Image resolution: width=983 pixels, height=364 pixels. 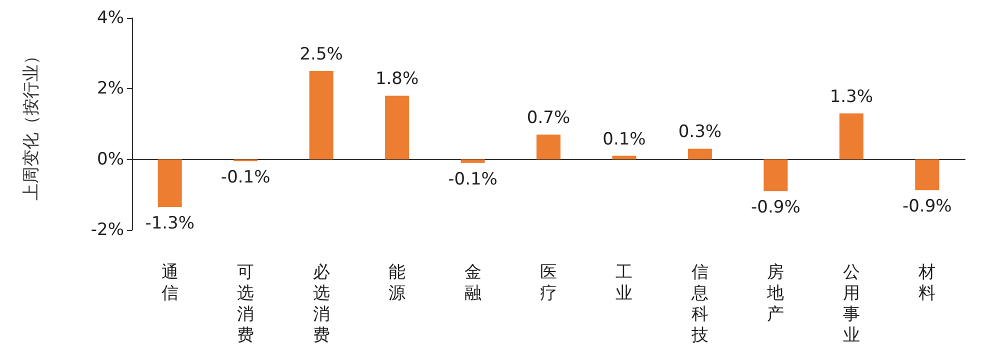 What do you see at coordinates (699, 304) in the screenshot?
I see `x-tick-label: 信息科技` at bounding box center [699, 304].